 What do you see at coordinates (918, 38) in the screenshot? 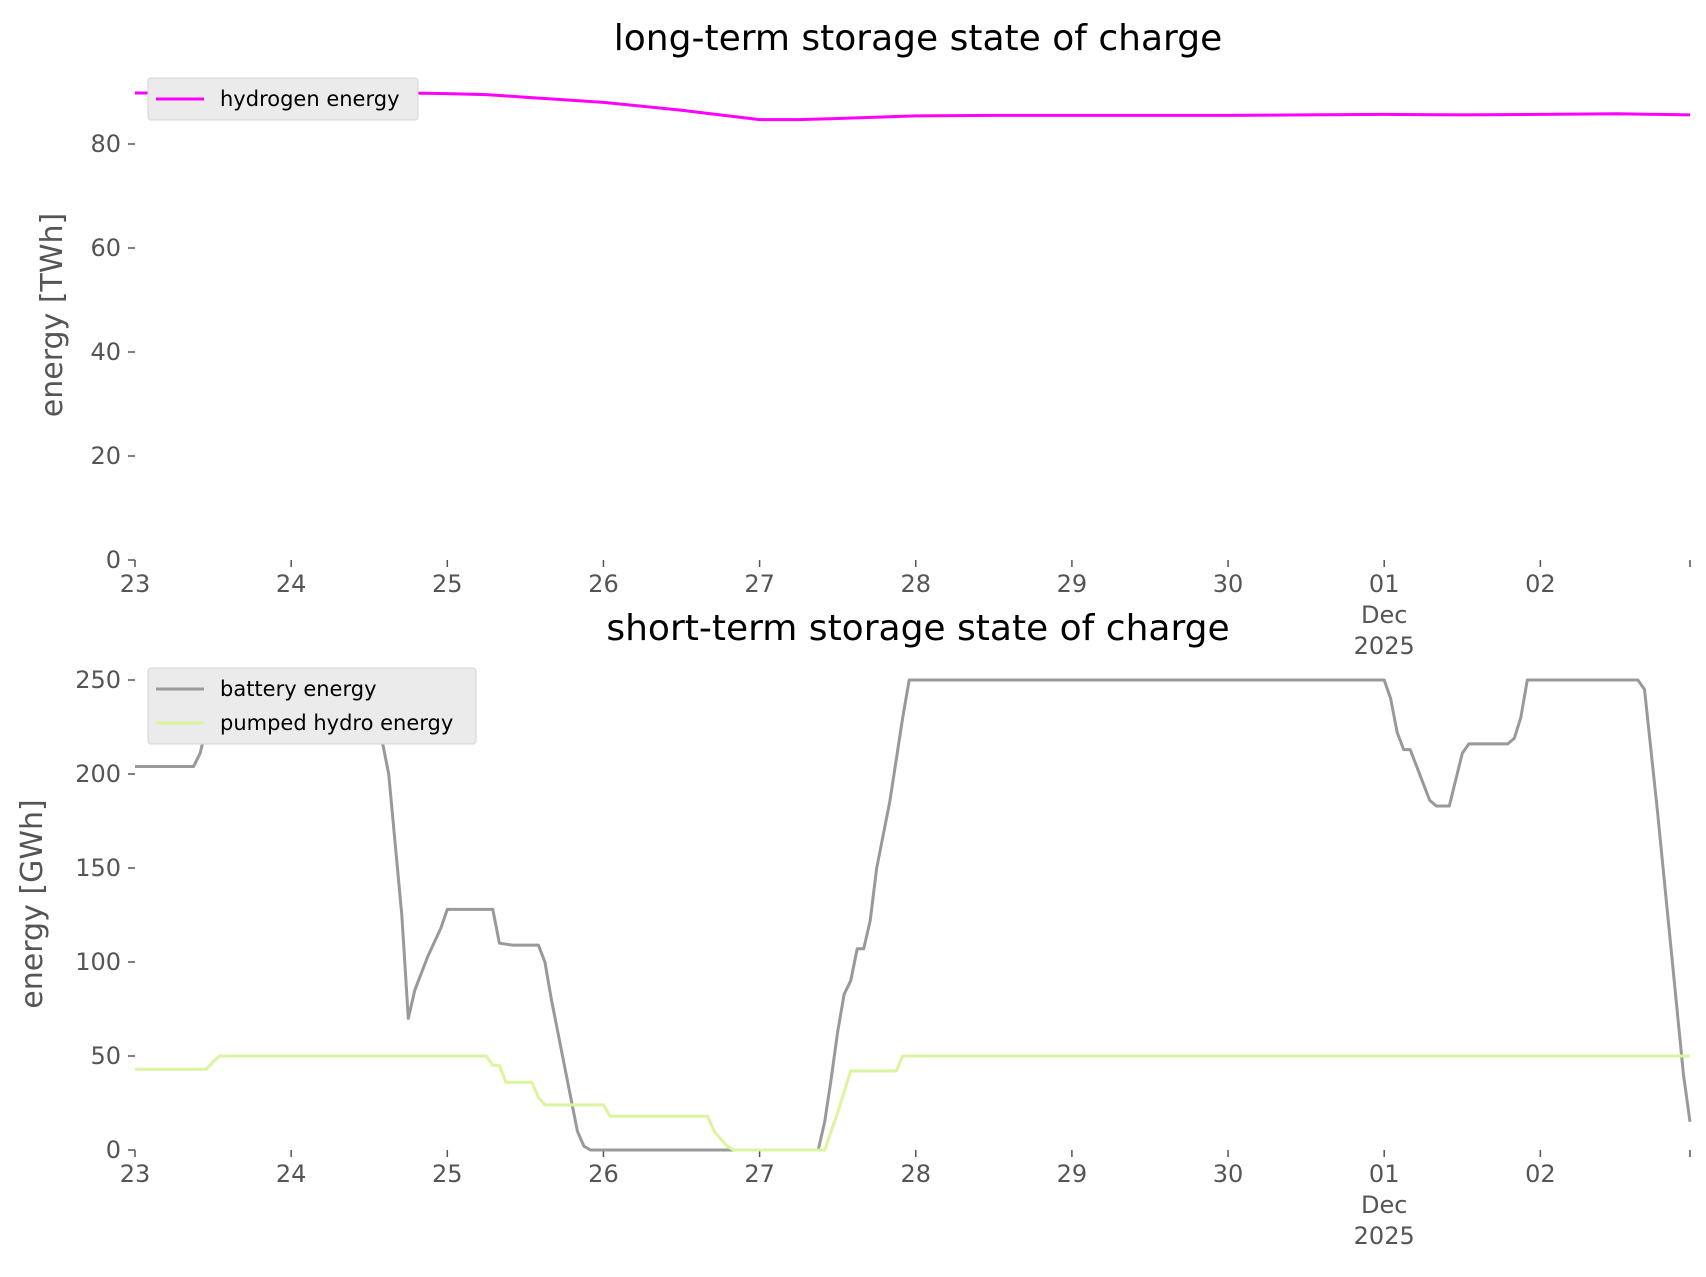
I see `chart-title: long-term storage state of charge` at bounding box center [918, 38].